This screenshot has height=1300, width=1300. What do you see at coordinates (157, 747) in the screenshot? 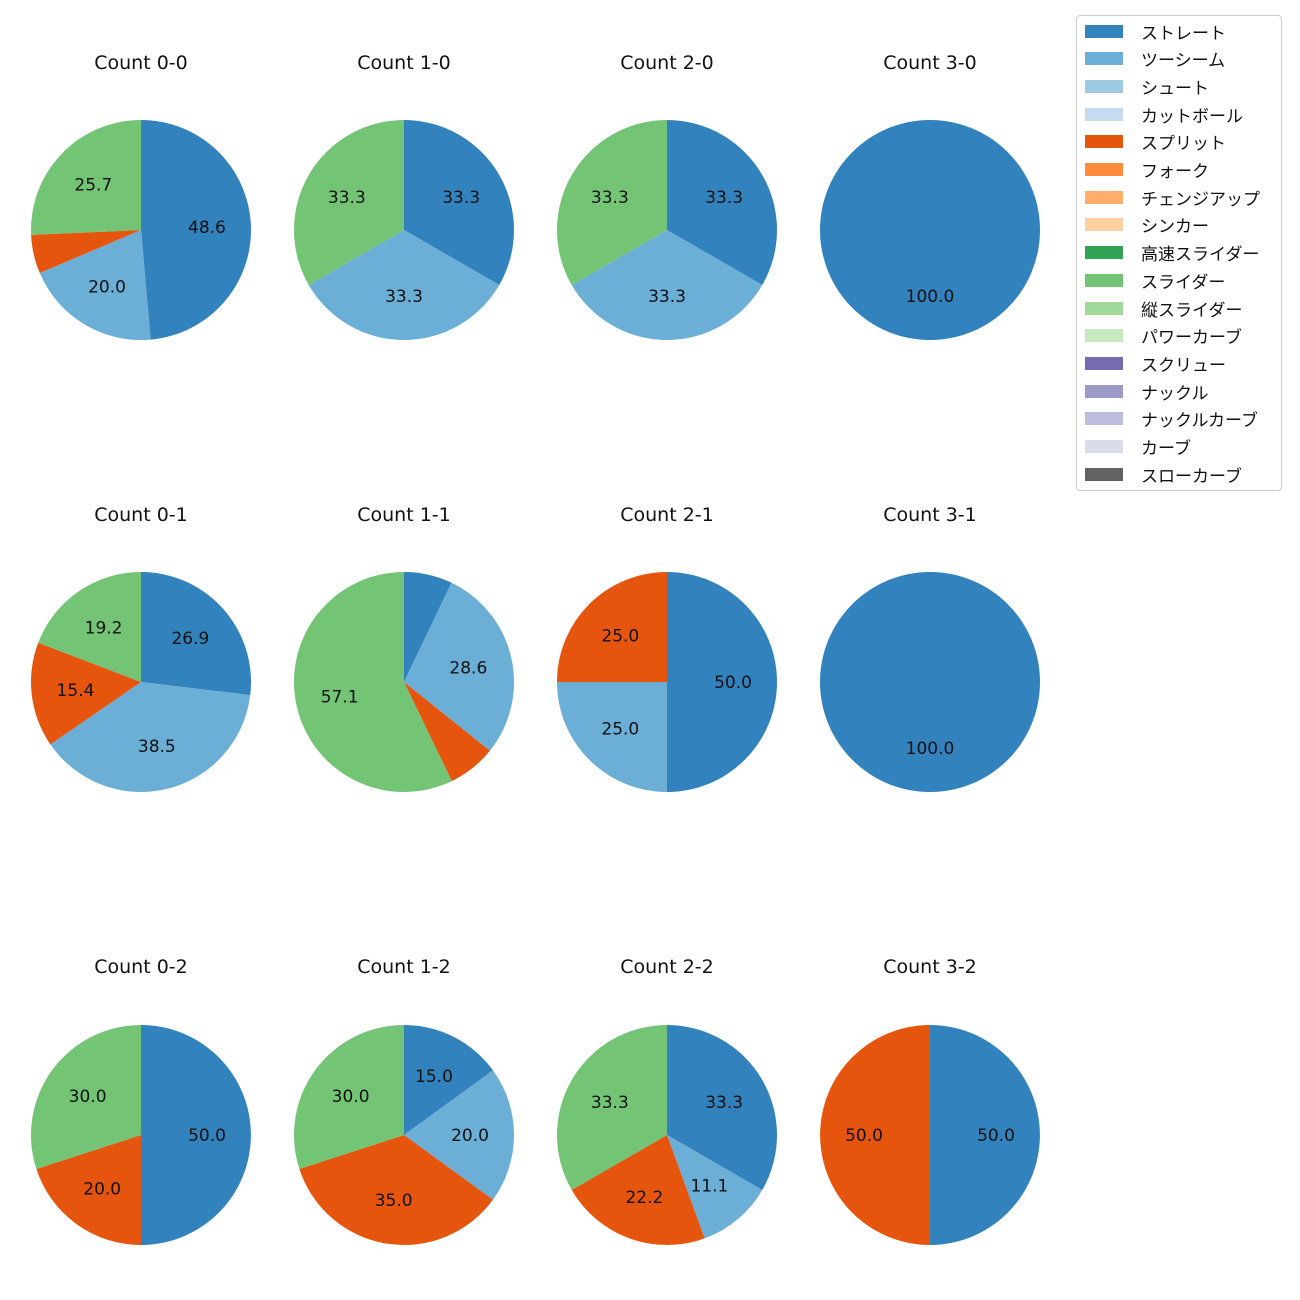
I see `pie-slice-label: 38.5` at bounding box center [157, 747].